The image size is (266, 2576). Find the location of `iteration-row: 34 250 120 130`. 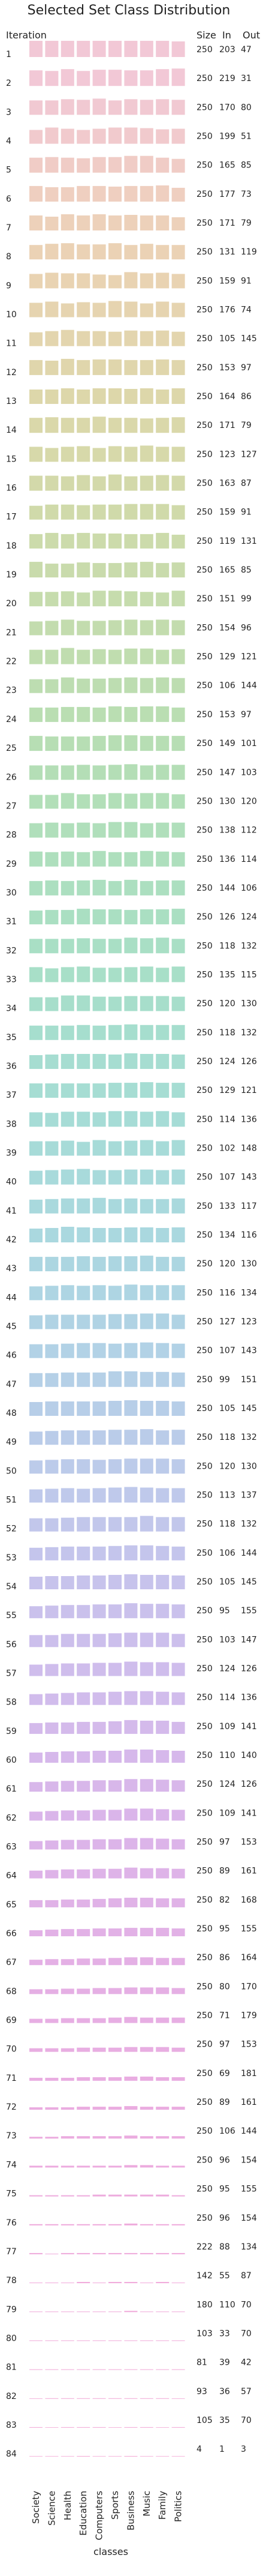

iteration-row: 34 250 120 130 is located at coordinates (131, 1004).